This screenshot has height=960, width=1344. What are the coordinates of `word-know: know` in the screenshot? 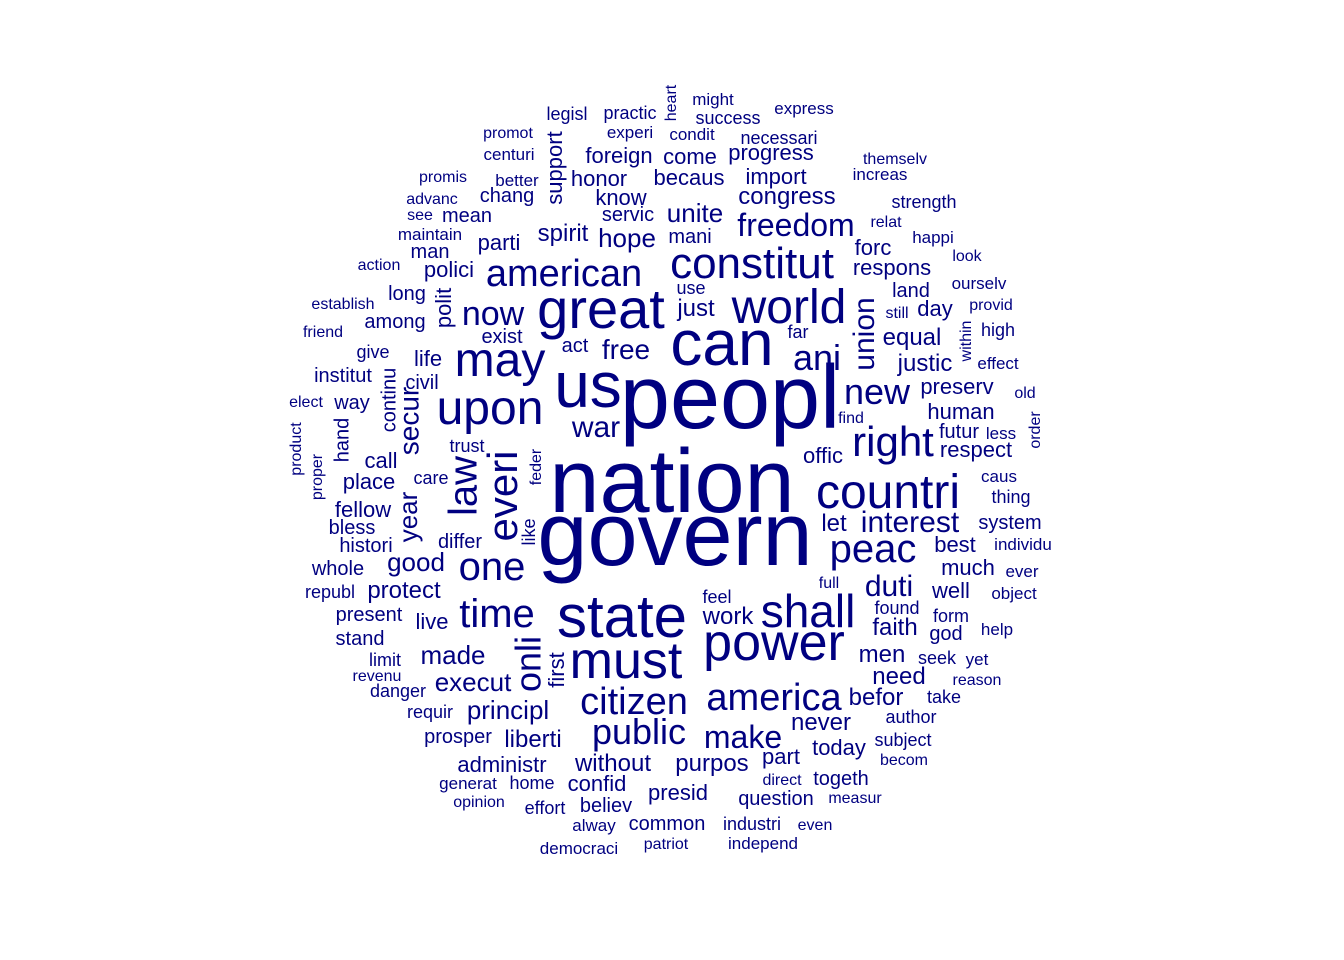 It's located at (620, 197).